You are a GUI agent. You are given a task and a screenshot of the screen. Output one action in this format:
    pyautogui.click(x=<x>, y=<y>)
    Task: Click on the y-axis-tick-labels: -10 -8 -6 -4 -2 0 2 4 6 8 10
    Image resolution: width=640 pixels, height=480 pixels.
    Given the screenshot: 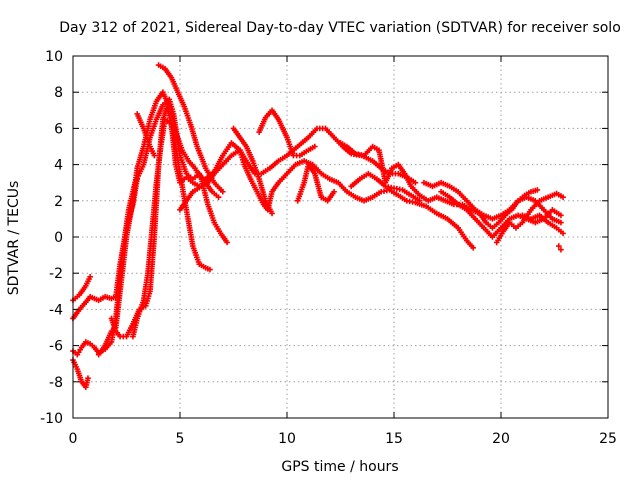 What is the action you would take?
    pyautogui.click(x=51, y=238)
    